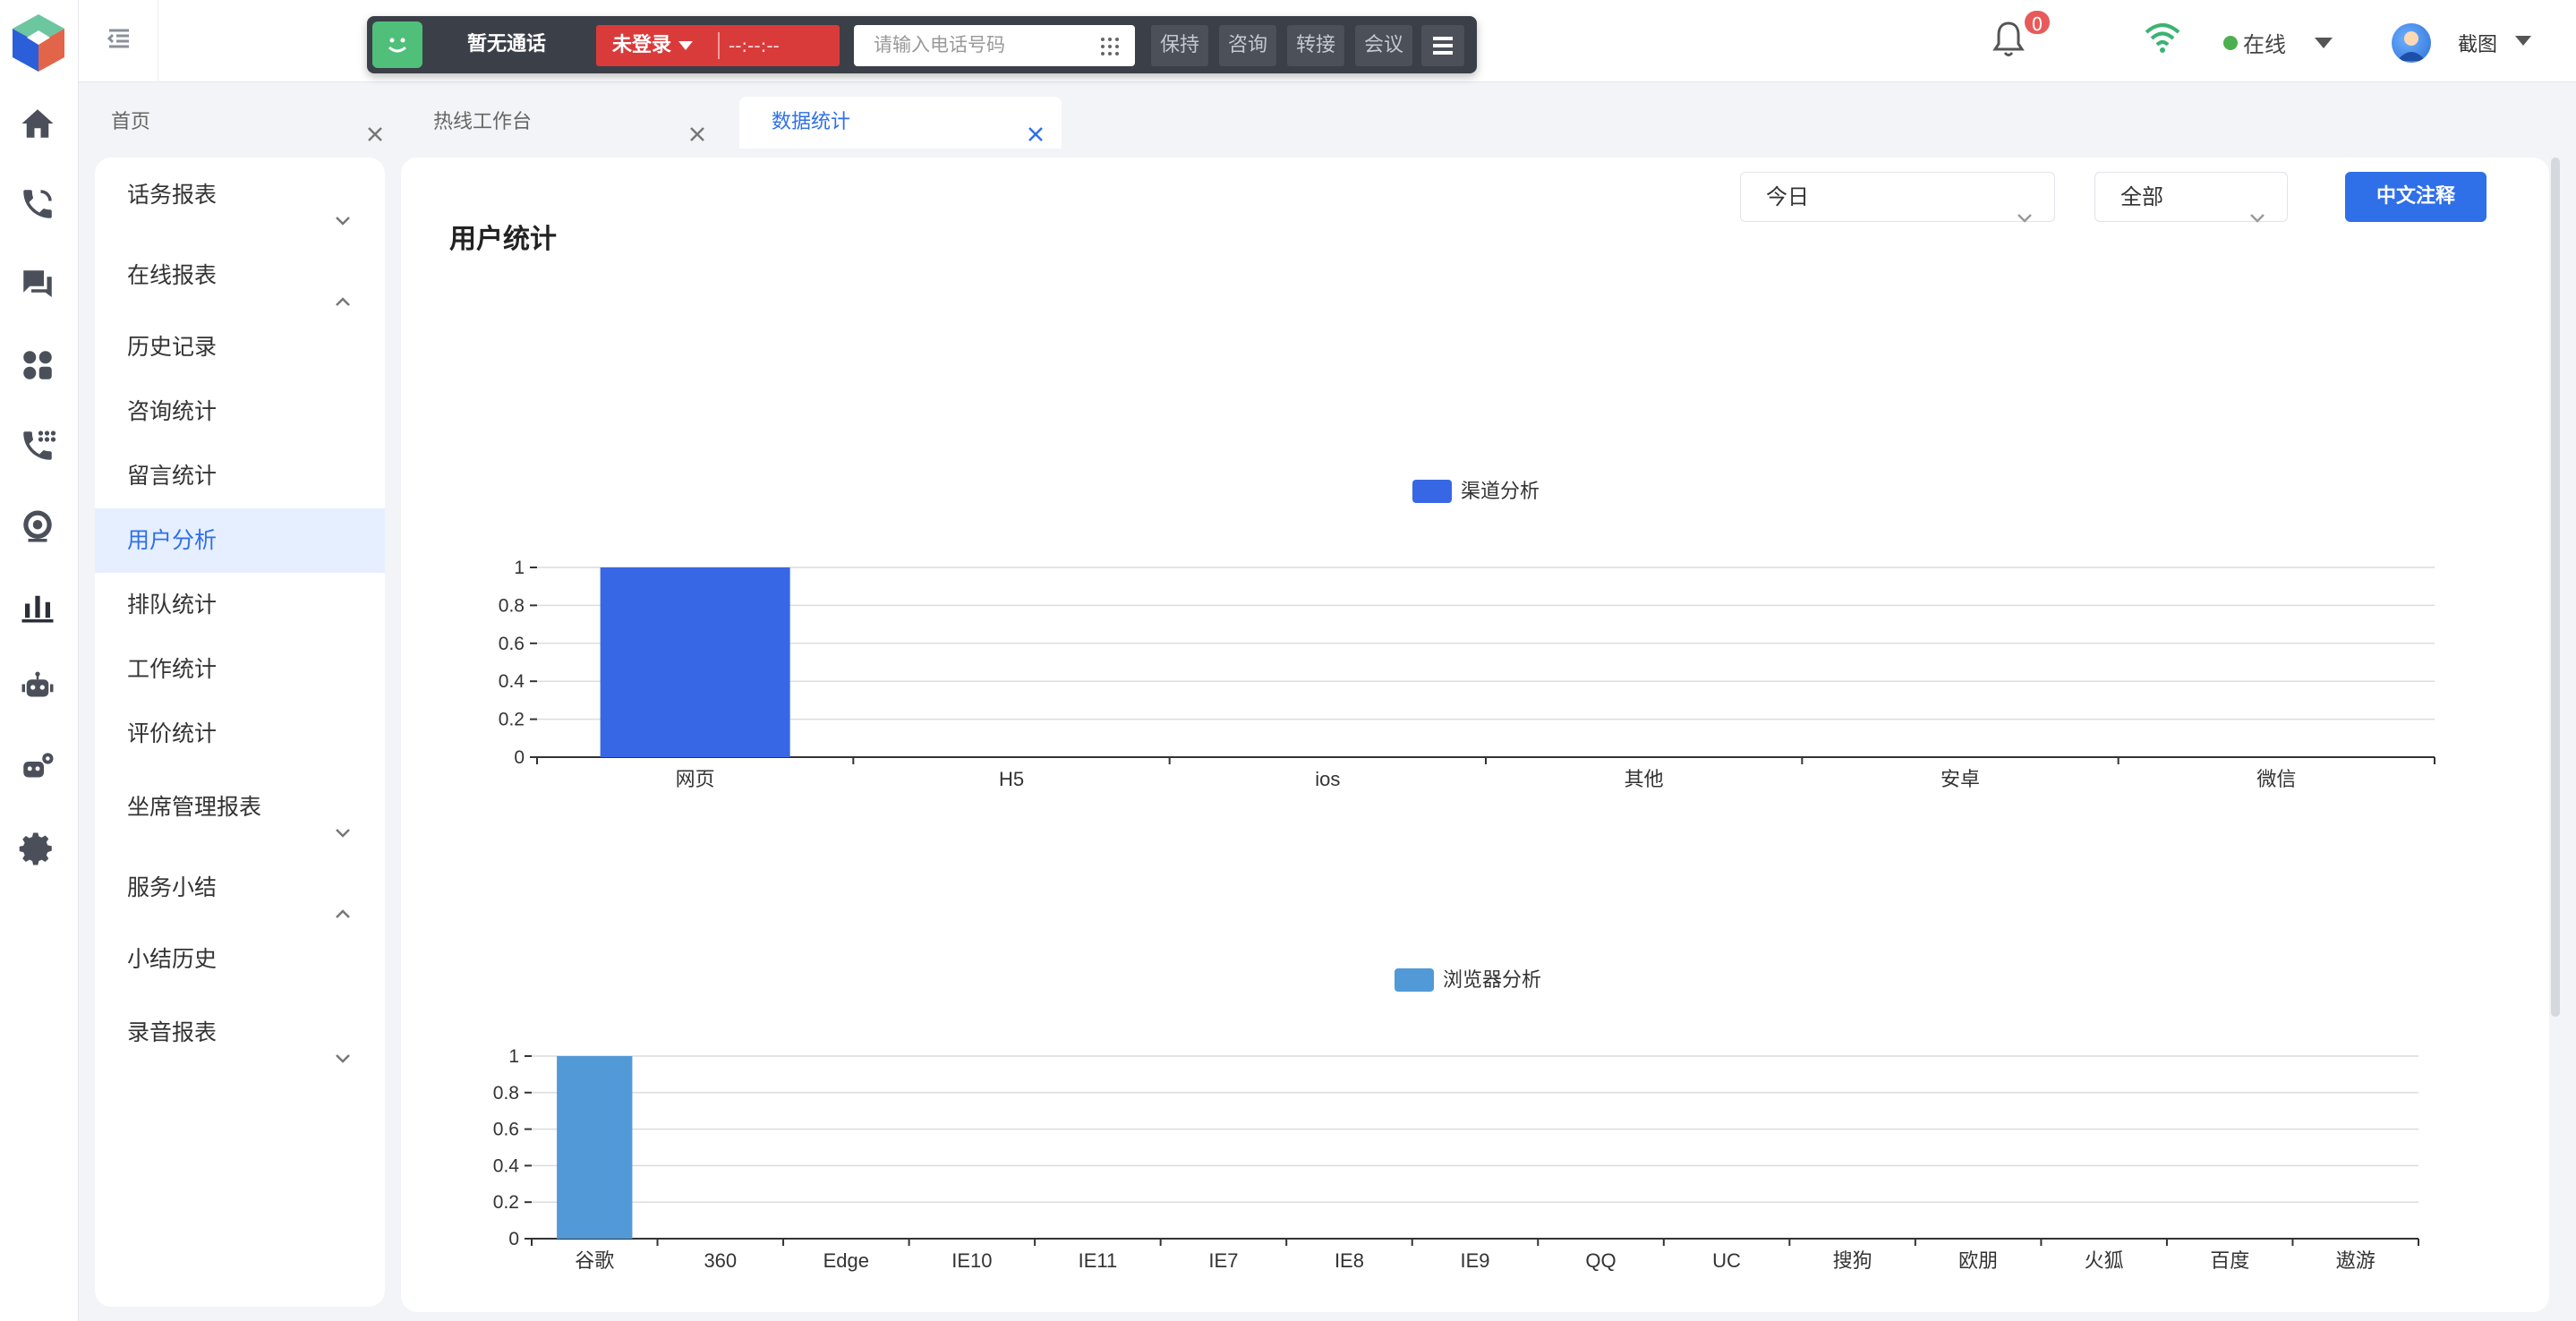  Describe the element at coordinates (1327, 123) in the screenshot. I see `page-tabs: 首页 热线工作台 数据统计` at that location.